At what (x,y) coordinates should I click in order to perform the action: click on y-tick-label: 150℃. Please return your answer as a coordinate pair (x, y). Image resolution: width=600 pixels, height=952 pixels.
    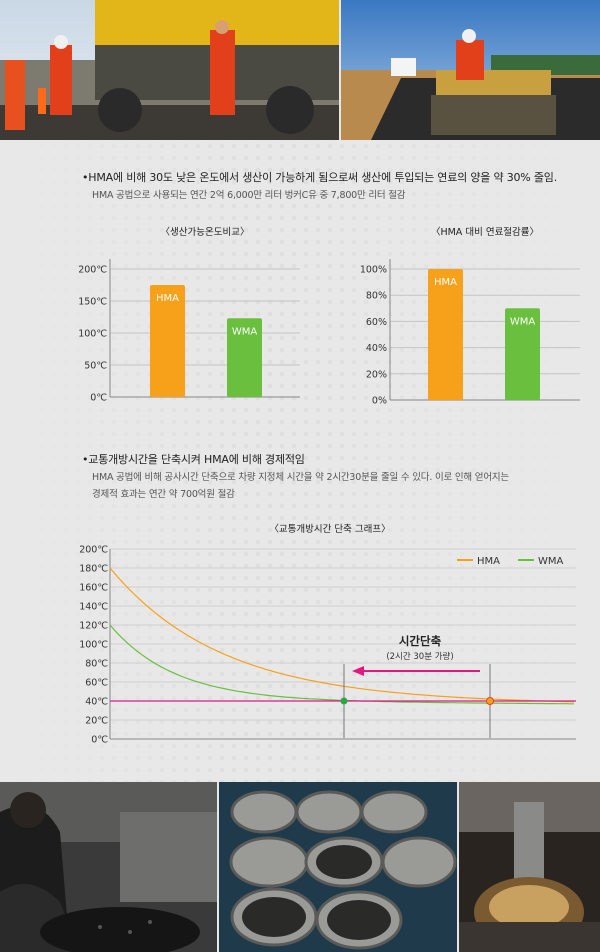
    Looking at the image, I should click on (92, 302).